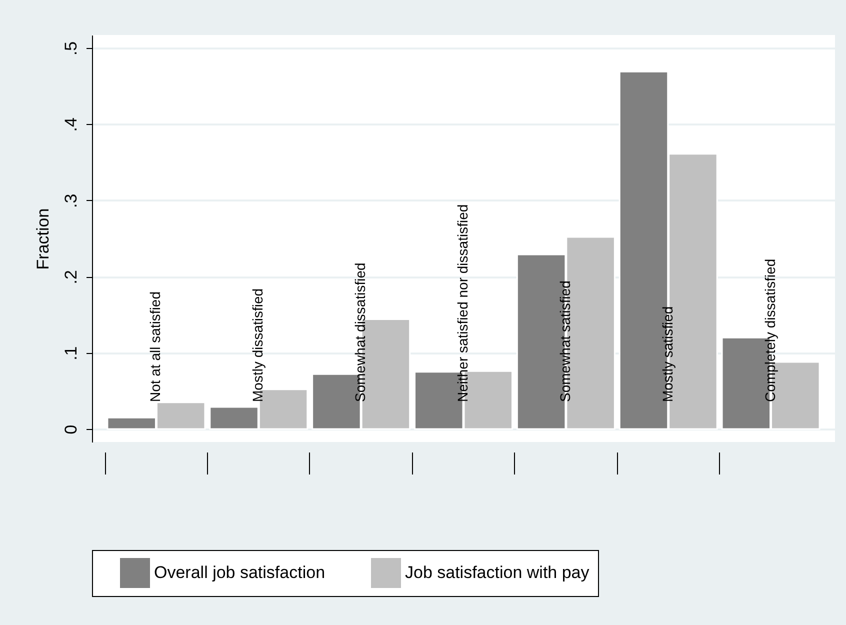  What do you see at coordinates (360, 332) in the screenshot?
I see `x-tick-label: Somewhat dissatisfied` at bounding box center [360, 332].